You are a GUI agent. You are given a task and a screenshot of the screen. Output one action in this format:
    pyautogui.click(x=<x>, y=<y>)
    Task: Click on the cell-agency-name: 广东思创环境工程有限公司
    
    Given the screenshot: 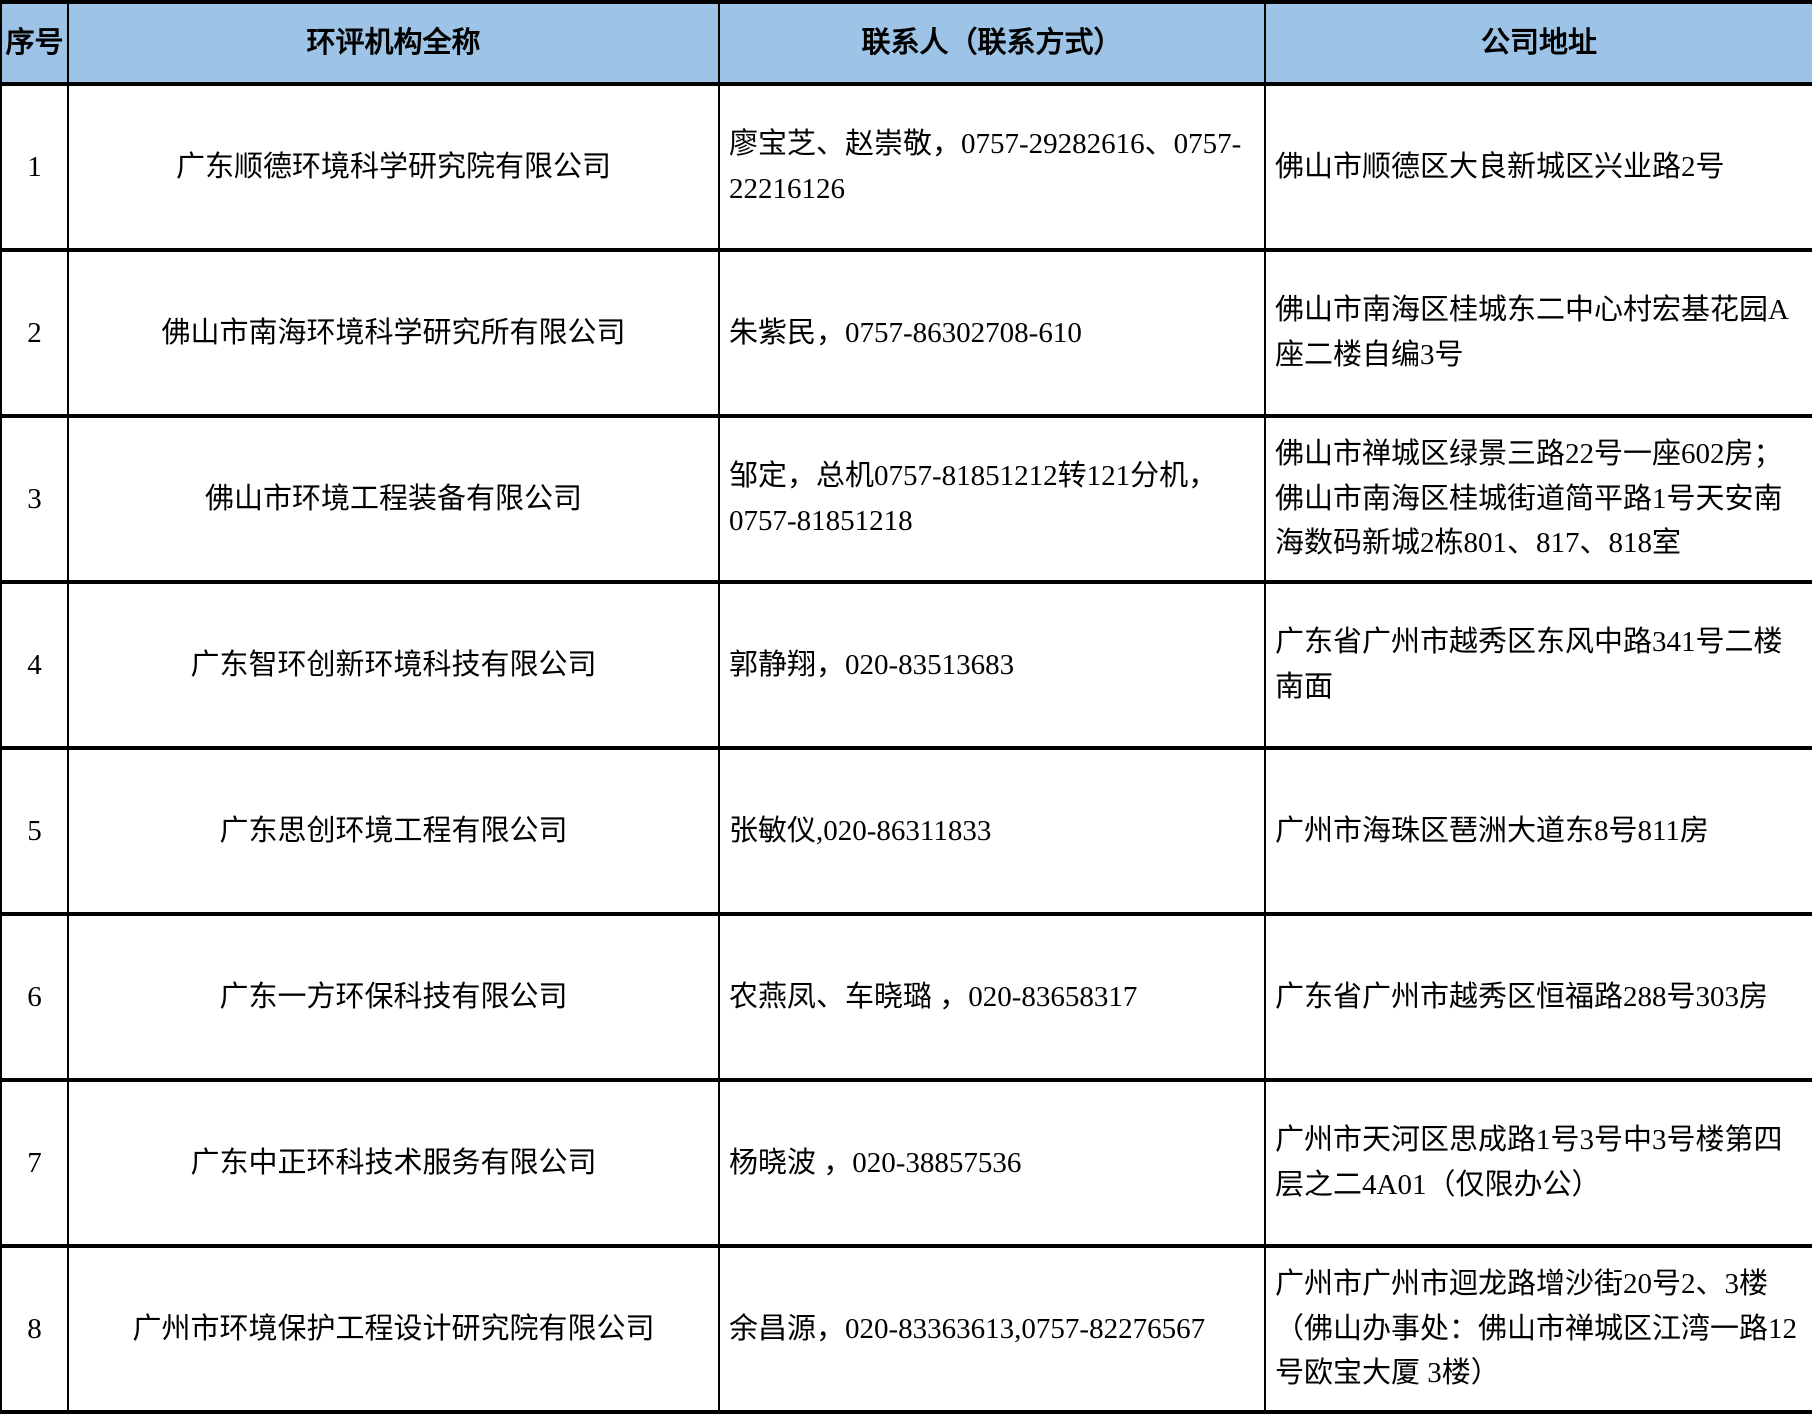 What is the action you would take?
    pyautogui.click(x=393, y=831)
    